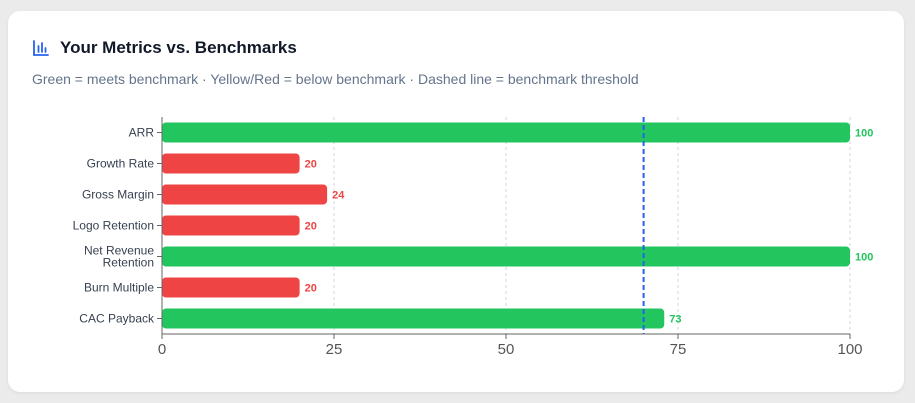  What do you see at coordinates (334, 349) in the screenshot?
I see `x-tick-label: 25` at bounding box center [334, 349].